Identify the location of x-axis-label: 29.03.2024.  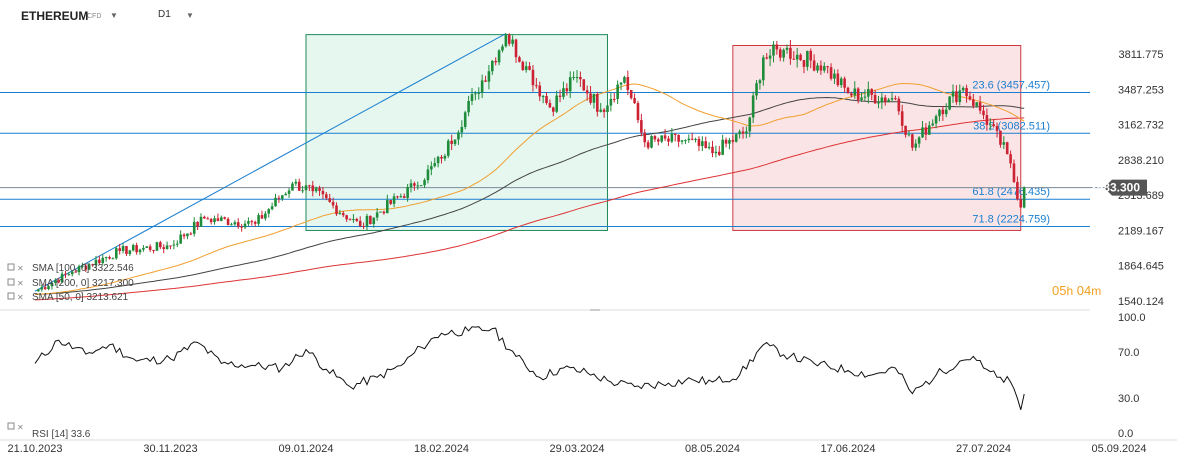
(576, 449).